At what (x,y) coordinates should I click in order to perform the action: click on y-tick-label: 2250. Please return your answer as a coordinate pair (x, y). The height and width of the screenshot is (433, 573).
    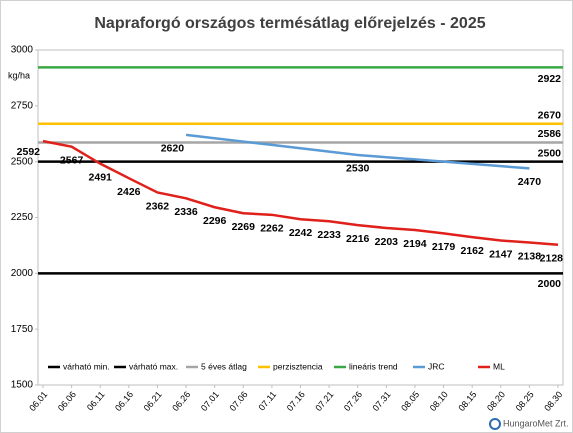
    Looking at the image, I should click on (22, 217).